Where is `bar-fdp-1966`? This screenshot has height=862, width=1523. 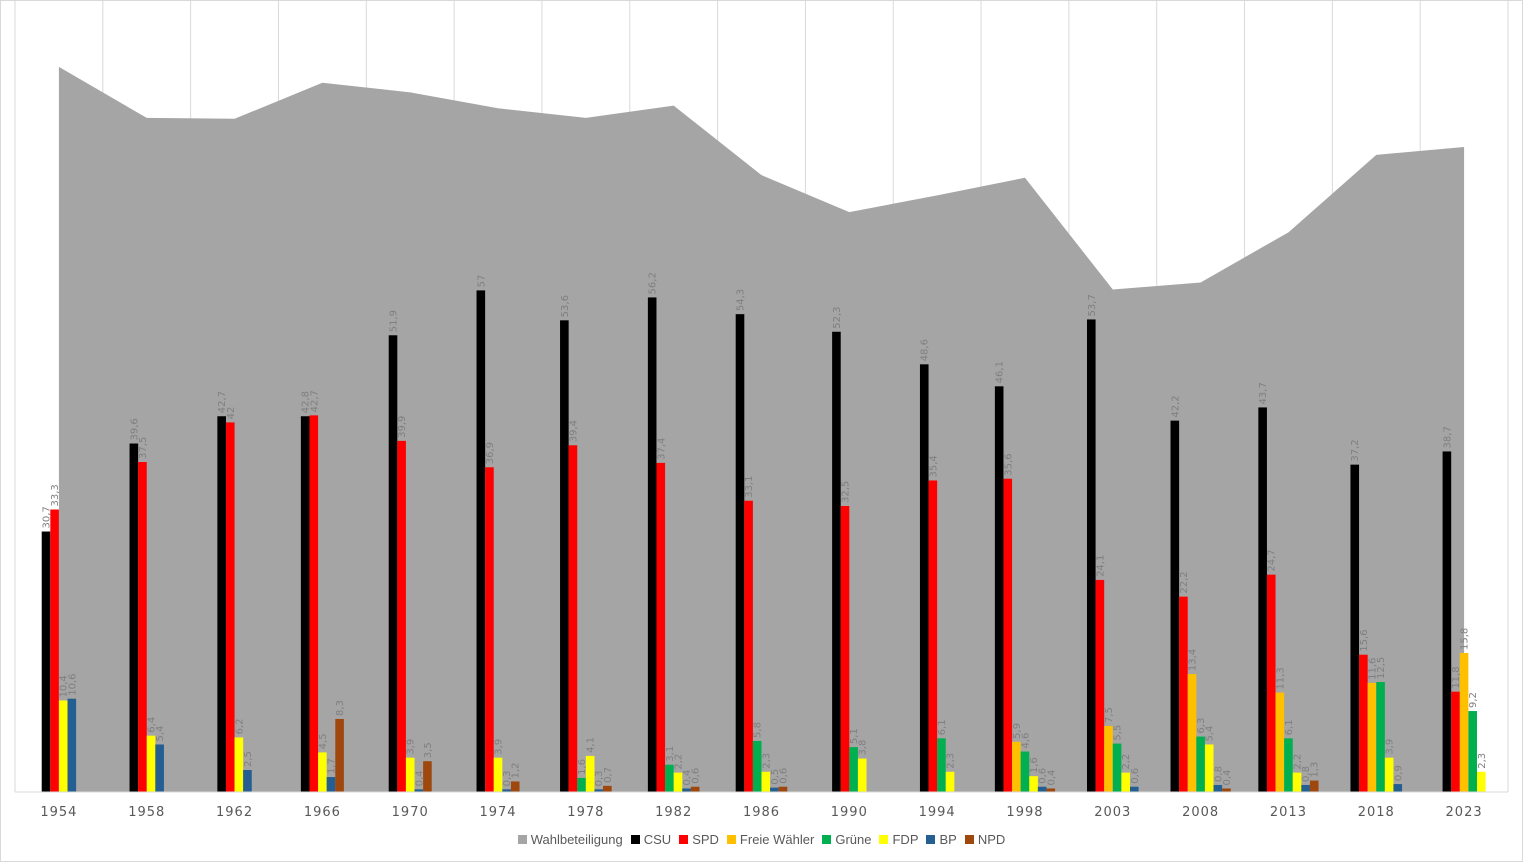
bar-fdp-1966 is located at coordinates (322, 772).